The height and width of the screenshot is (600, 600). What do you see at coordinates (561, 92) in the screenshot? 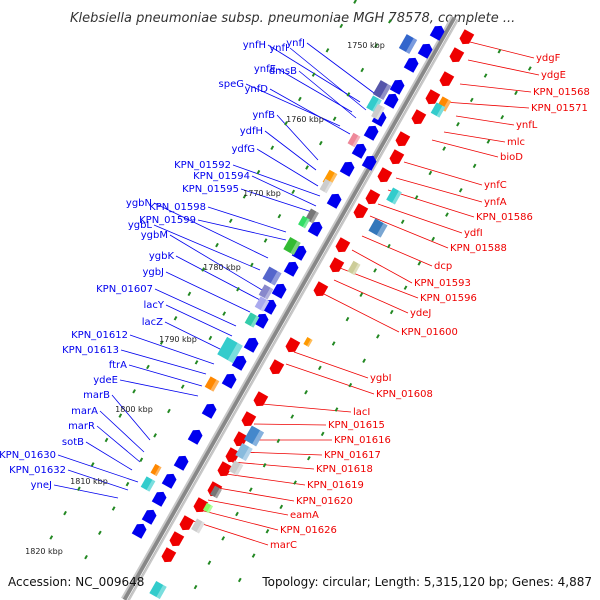
I see `gene-label-reverse: KPN_01568` at bounding box center [561, 92].